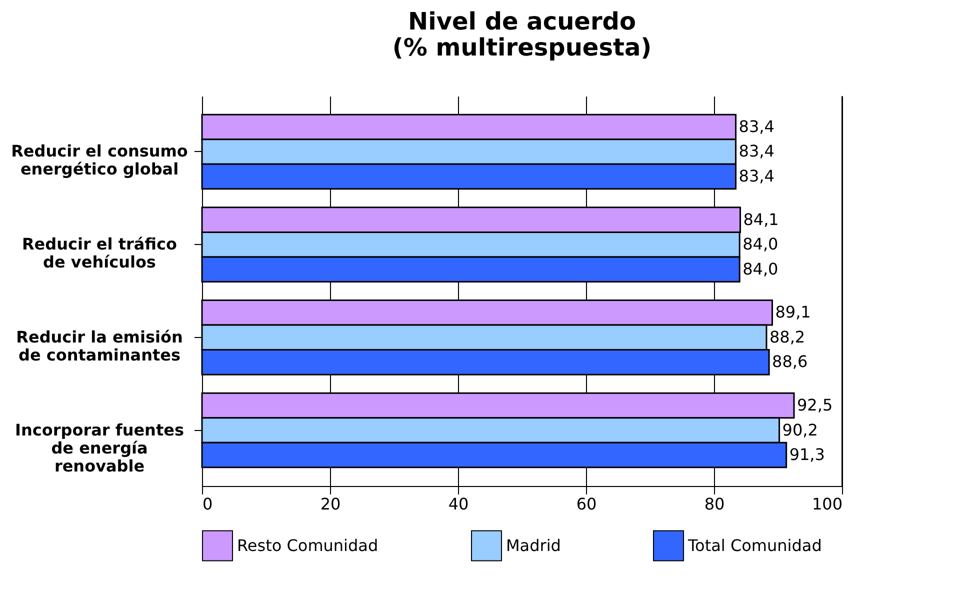 The height and width of the screenshot is (596, 970). Describe the element at coordinates (100, 253) in the screenshot. I see `y-tick-label: Reducir el tráfico de vehículos` at that location.